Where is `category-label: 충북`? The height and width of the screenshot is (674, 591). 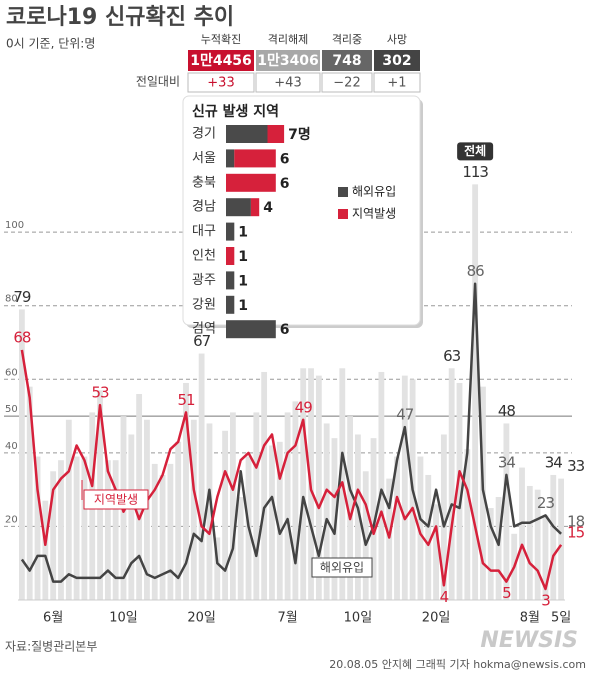 category-label: 충북 is located at coordinates (204, 182).